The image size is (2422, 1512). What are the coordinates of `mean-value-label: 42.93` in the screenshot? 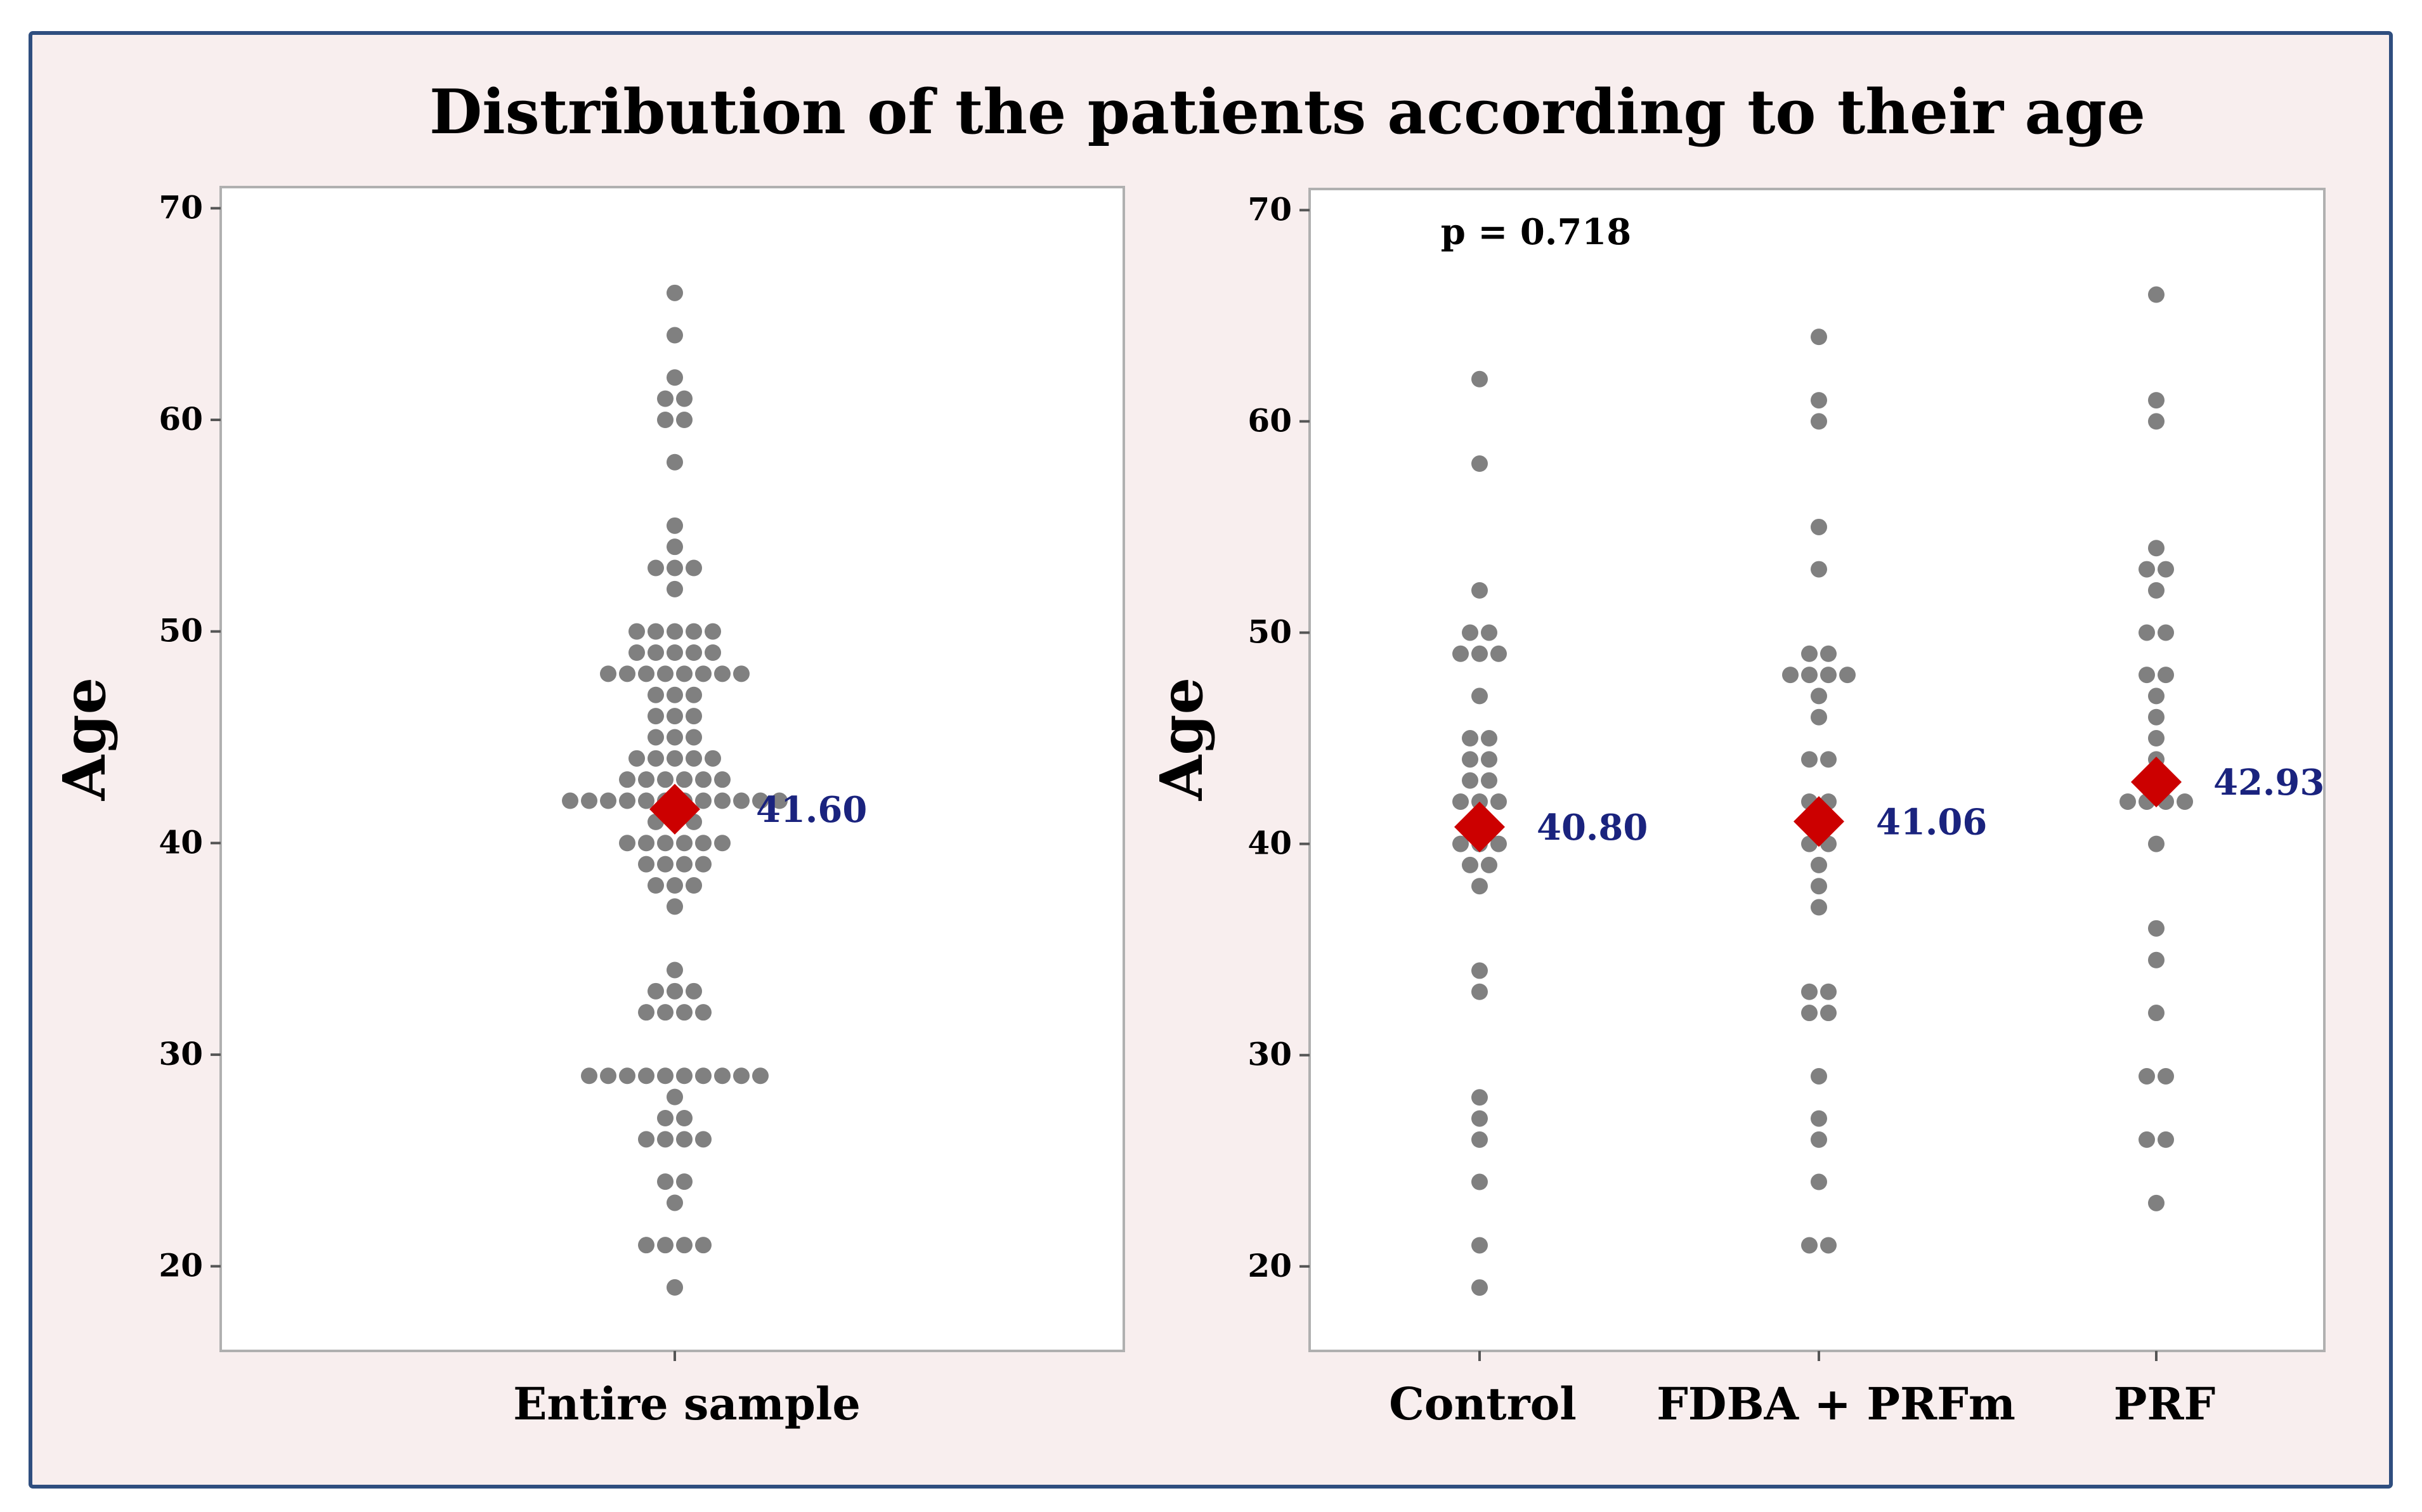 It's located at (2268, 783).